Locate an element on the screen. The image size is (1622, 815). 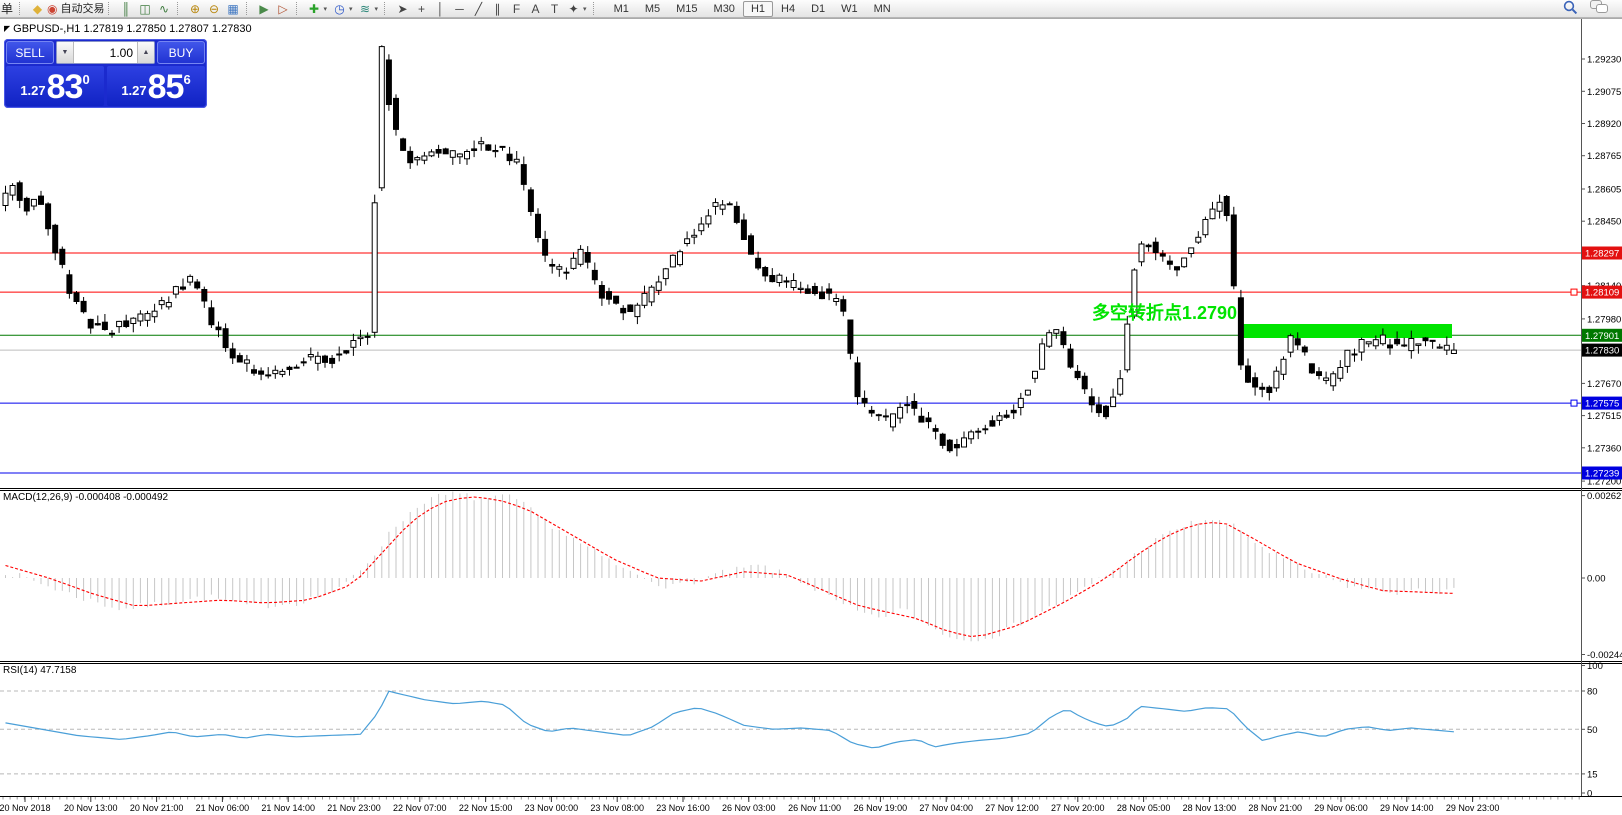
rsi-axis-label: 80 is located at coordinates (1592, 692).